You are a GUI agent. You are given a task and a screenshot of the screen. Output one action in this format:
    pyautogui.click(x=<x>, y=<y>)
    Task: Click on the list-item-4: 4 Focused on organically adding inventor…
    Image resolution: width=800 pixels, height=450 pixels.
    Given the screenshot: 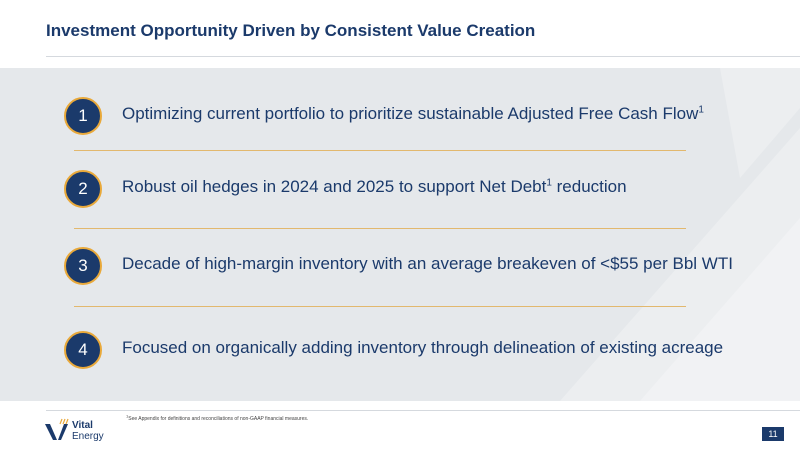 What is the action you would take?
    pyautogui.click(x=424, y=351)
    